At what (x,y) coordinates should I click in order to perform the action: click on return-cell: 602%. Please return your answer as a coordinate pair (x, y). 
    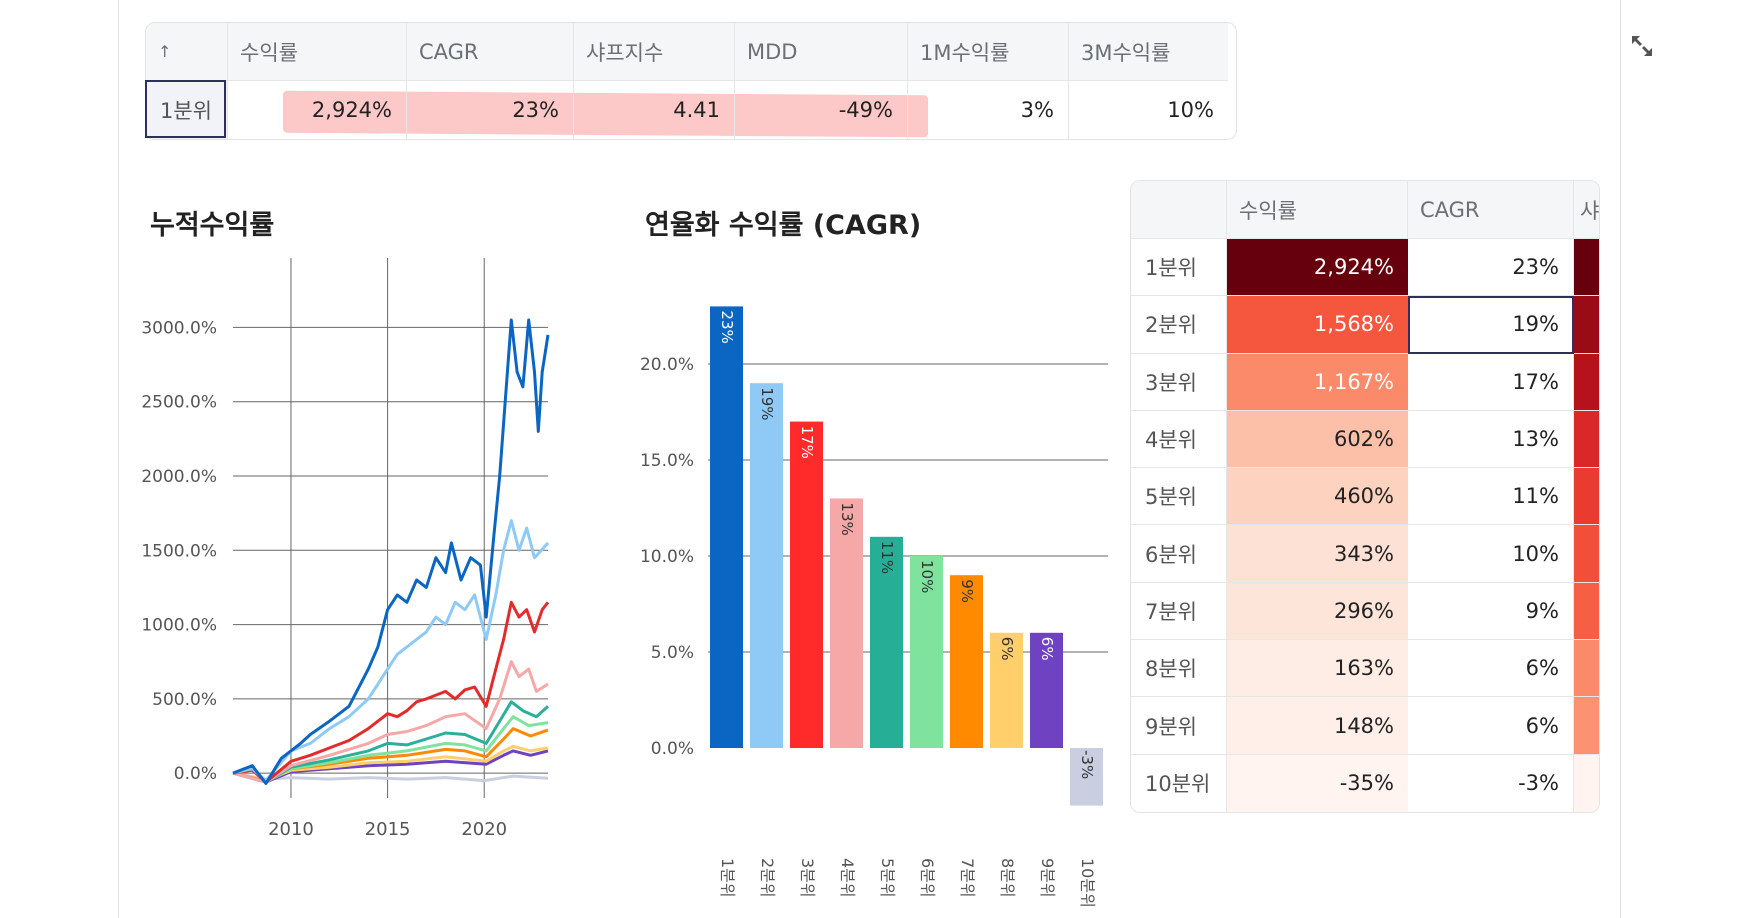
    Looking at the image, I should click on (1317, 439).